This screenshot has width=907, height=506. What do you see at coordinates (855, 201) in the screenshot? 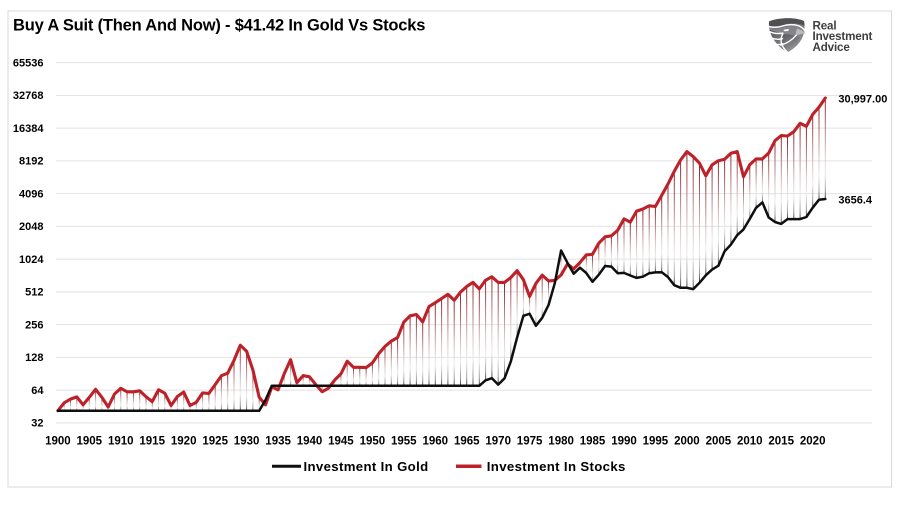
I see `svg-text: 3656.4` at bounding box center [855, 201].